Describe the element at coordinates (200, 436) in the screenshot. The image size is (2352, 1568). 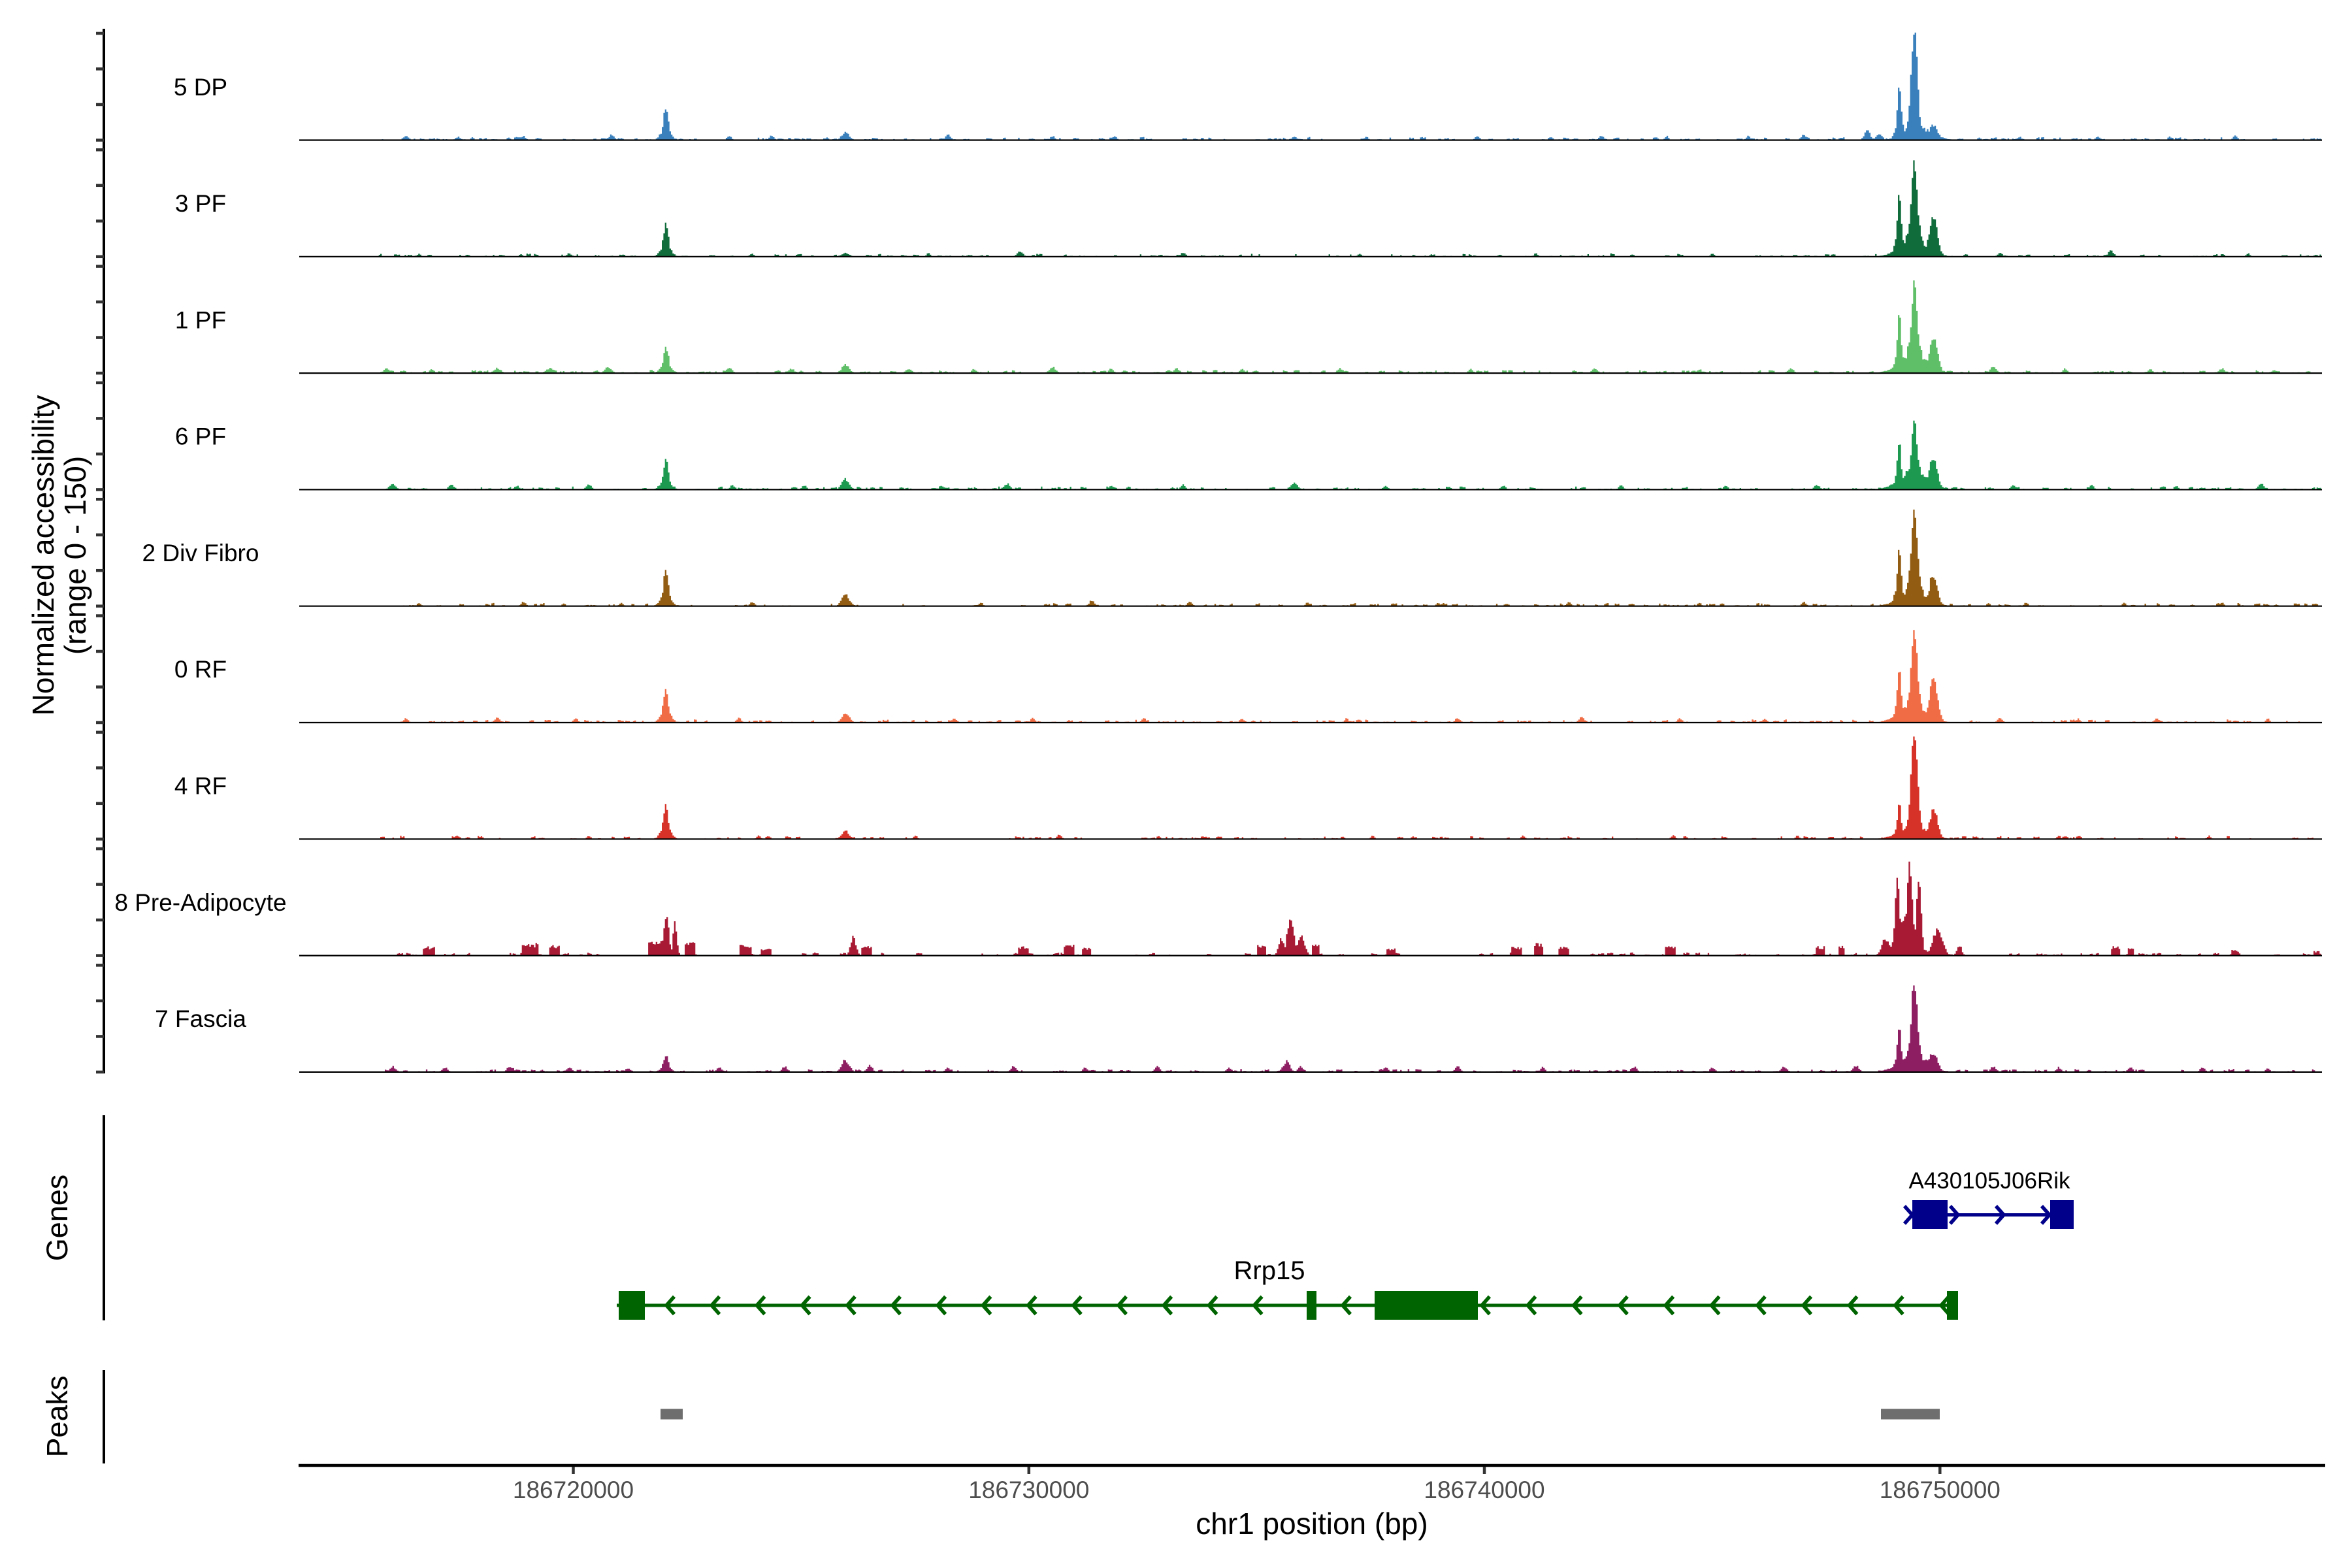
I see `svg-text: 6 PF` at that location.